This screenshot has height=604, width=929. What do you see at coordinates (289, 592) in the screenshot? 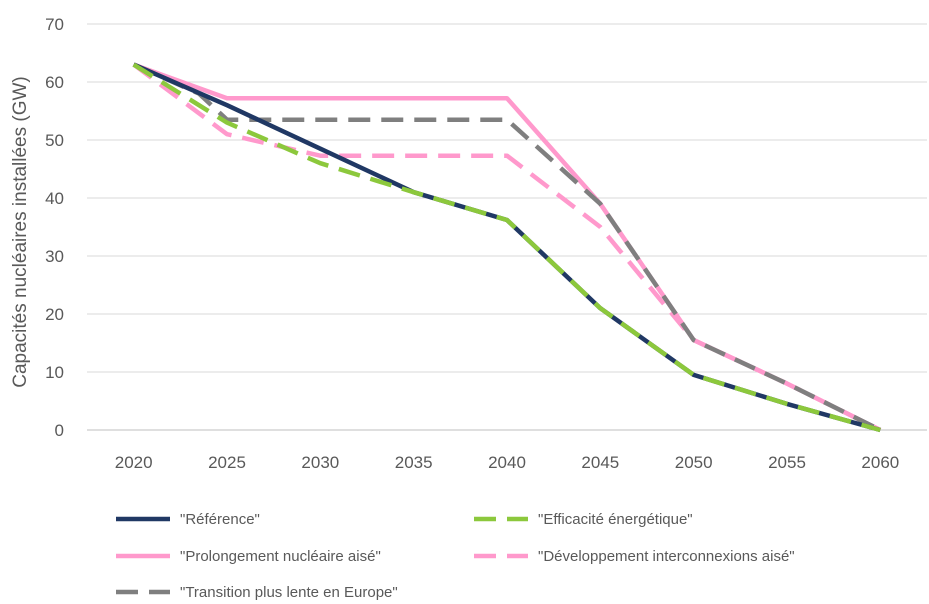
I see `legend-label-4: "Transition plus lente en Europe"` at bounding box center [289, 592].